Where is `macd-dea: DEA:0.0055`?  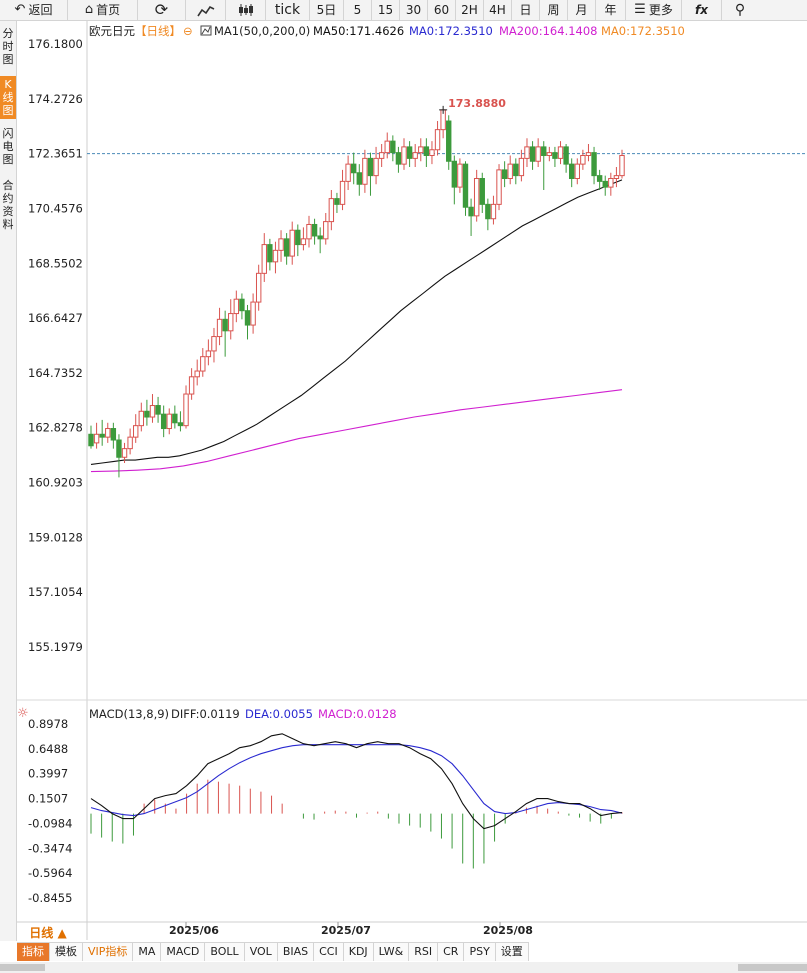
macd-dea: DEA:0.0055 is located at coordinates (279, 714).